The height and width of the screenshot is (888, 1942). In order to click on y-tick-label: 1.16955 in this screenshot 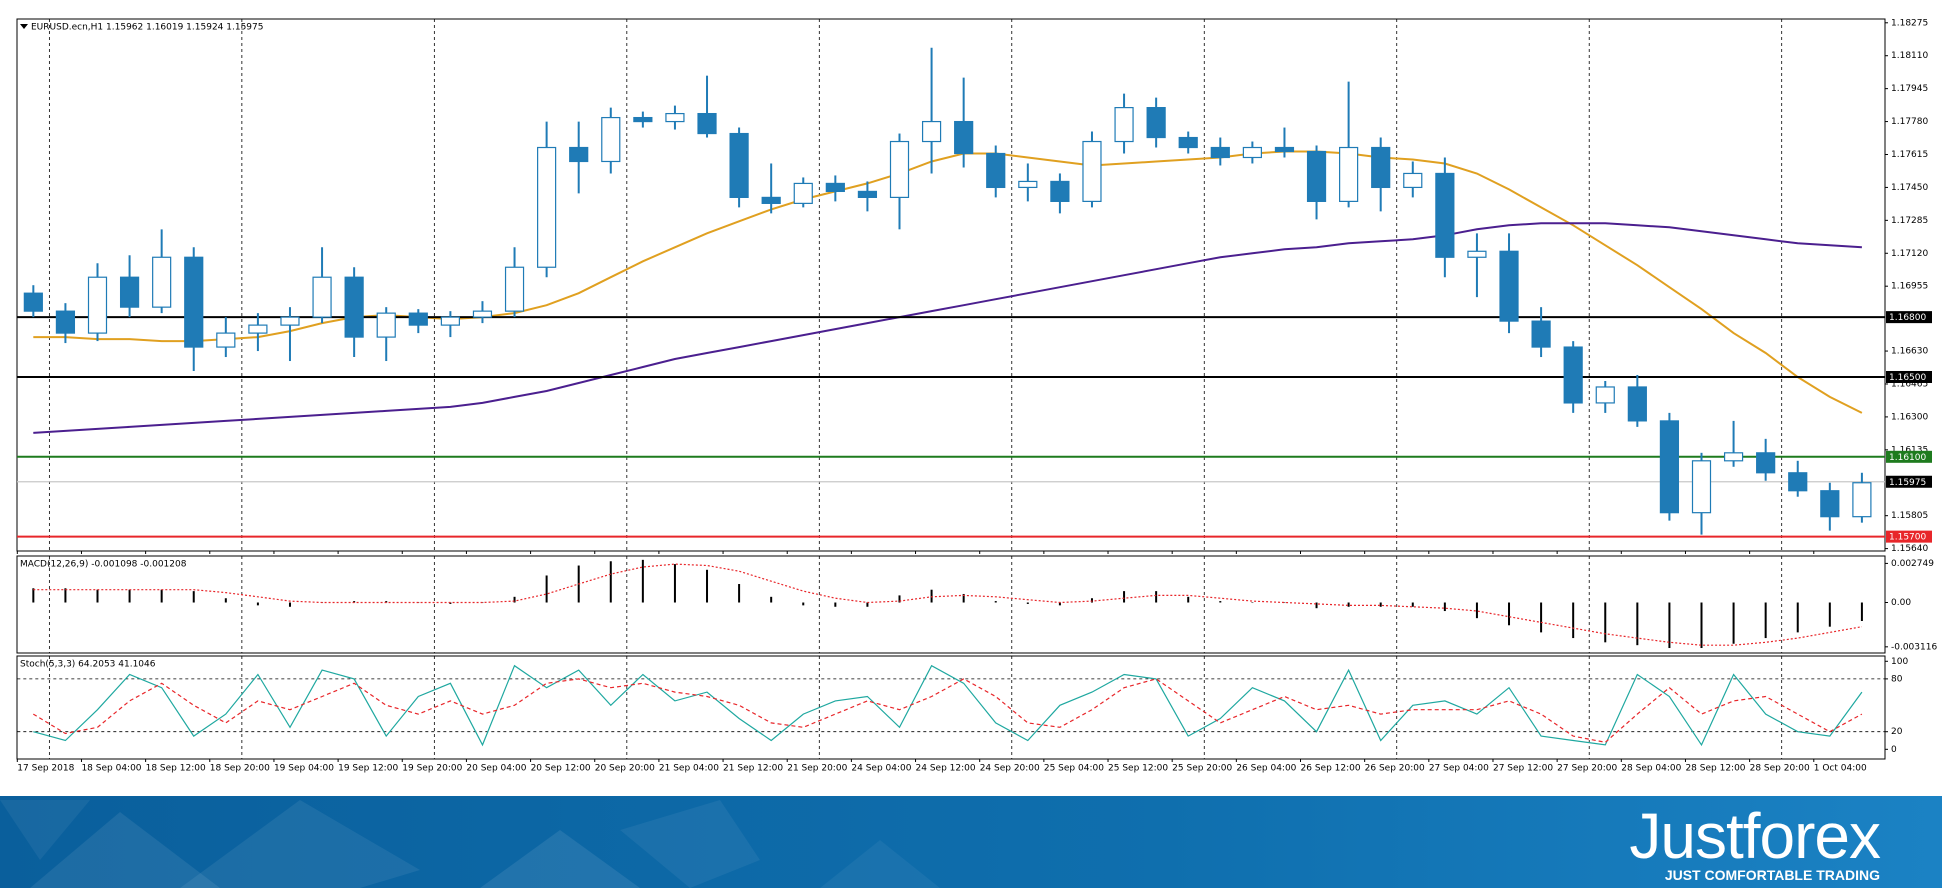, I will do `click(1909, 287)`.